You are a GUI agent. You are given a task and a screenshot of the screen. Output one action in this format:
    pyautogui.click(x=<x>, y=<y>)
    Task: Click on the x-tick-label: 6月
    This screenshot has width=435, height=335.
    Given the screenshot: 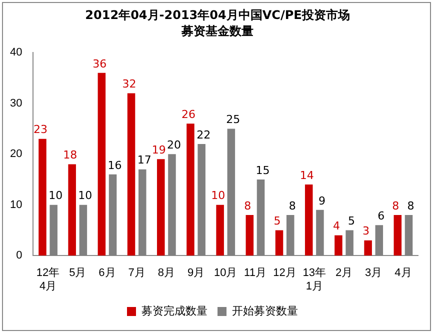 What is the action you would take?
    pyautogui.click(x=107, y=273)
    